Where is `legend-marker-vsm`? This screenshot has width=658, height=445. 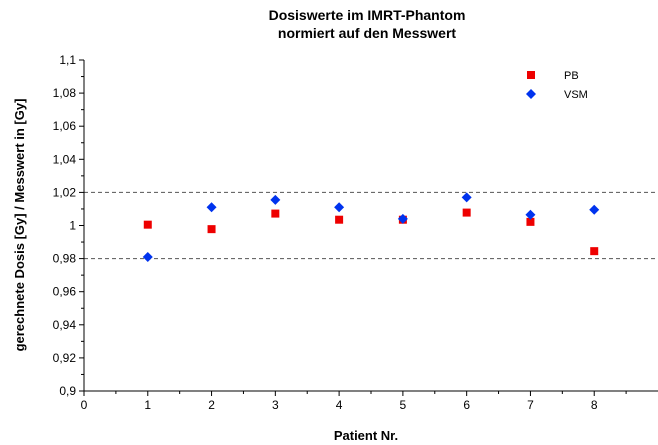 legend-marker-vsm is located at coordinates (531, 94).